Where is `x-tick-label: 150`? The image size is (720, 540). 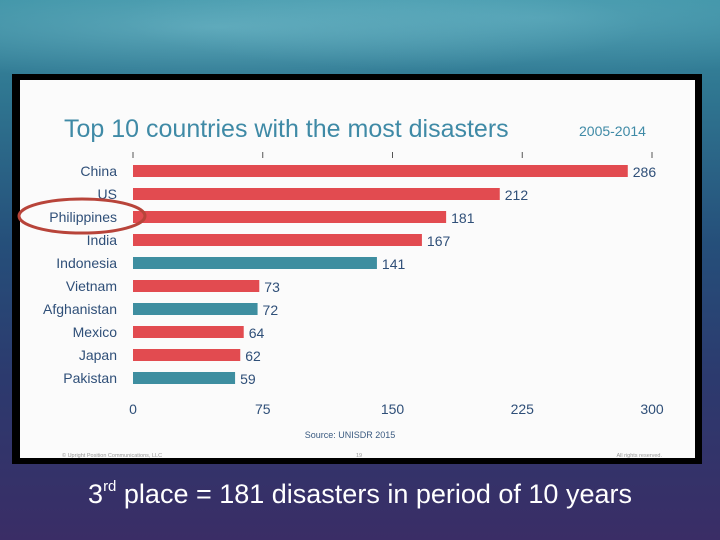 x-tick-label: 150 is located at coordinates (393, 409).